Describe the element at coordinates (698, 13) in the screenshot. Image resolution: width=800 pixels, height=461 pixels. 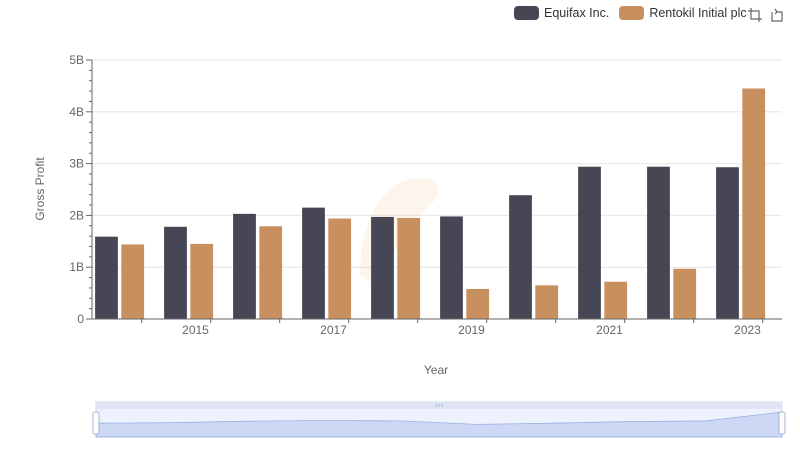
I see `legend-label-rentokil: Rentokil Initial plc` at that location.